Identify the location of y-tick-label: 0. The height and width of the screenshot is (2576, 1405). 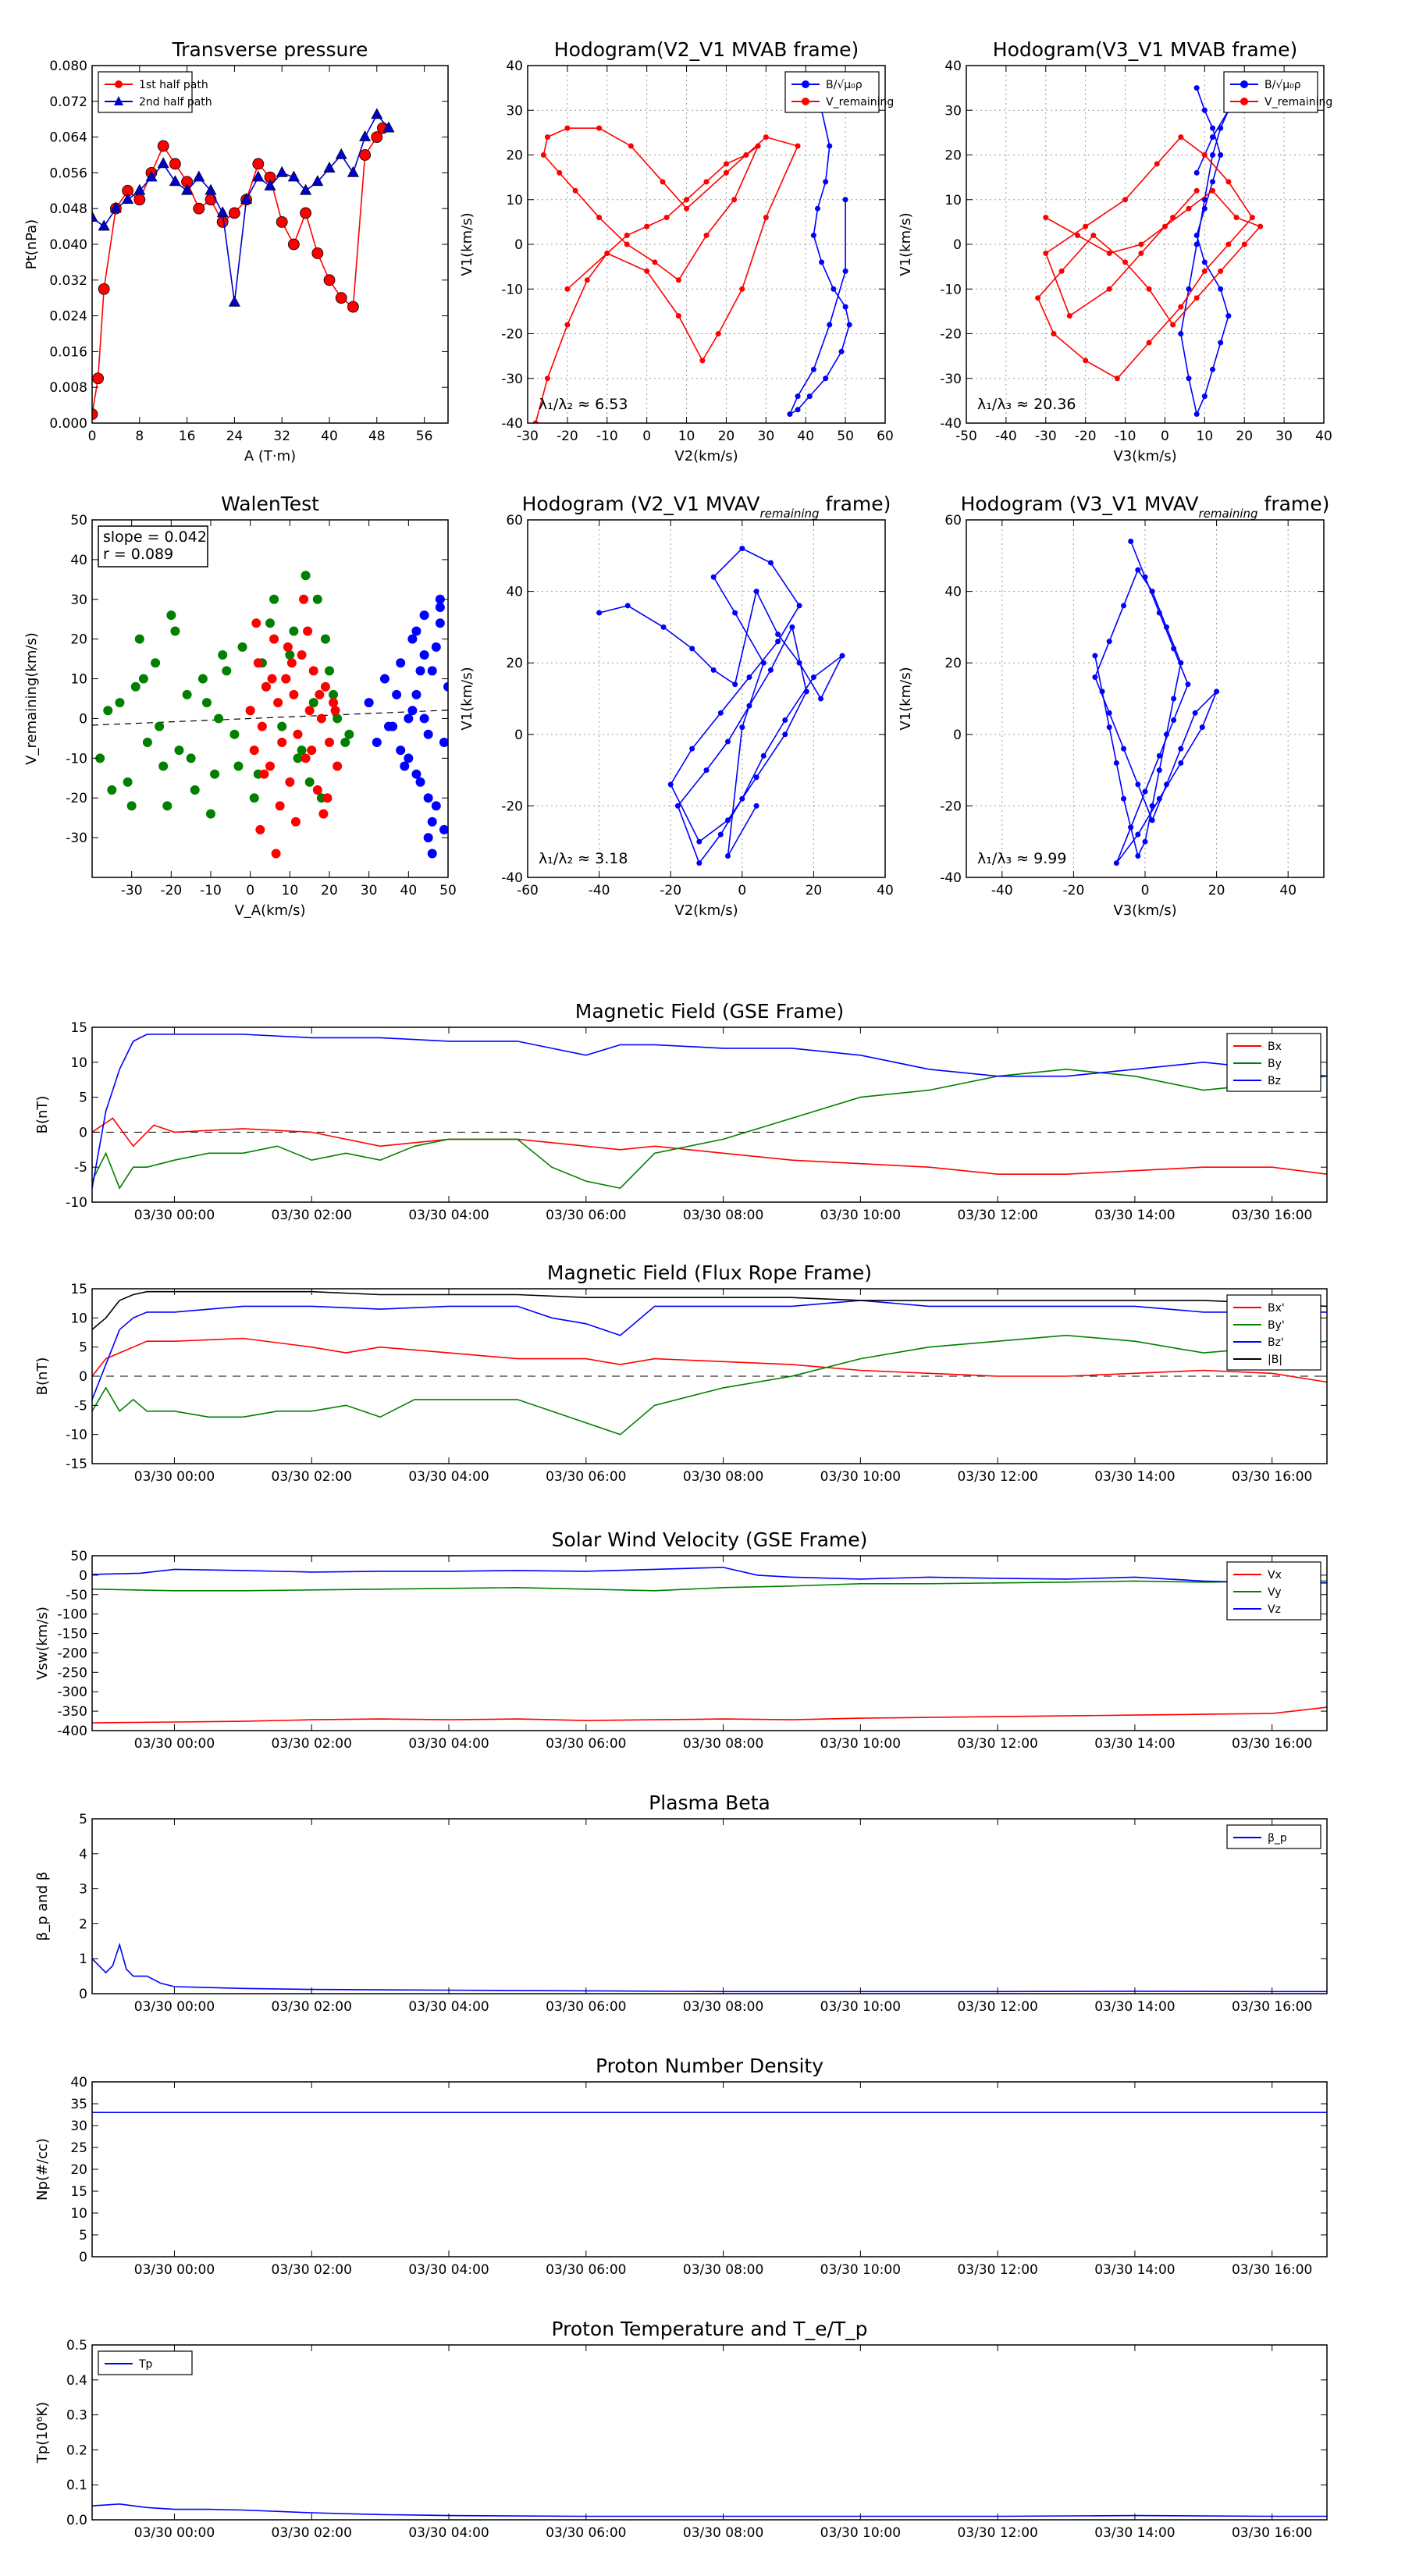
(518, 245).